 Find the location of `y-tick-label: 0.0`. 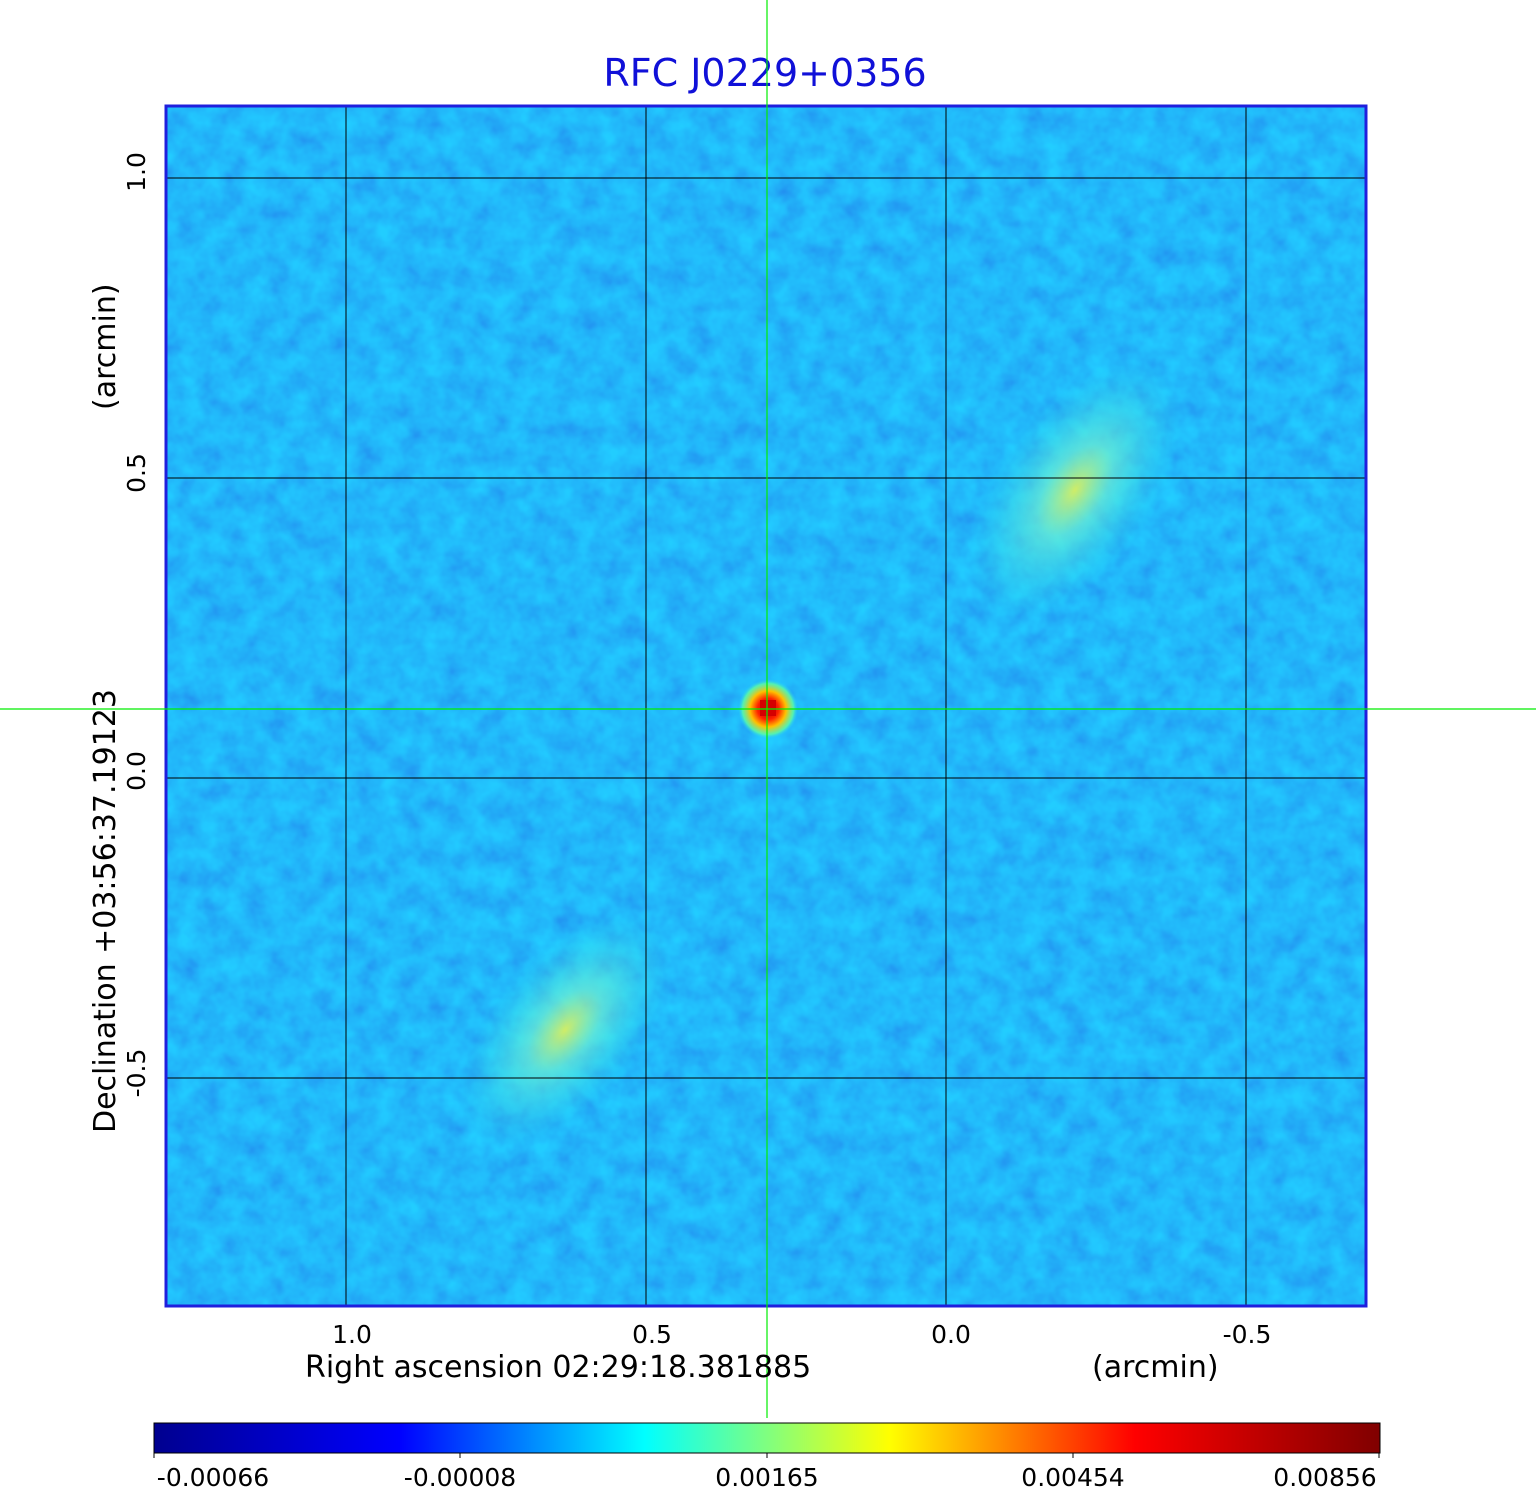

y-tick-label: 0.0 is located at coordinates (136, 771).